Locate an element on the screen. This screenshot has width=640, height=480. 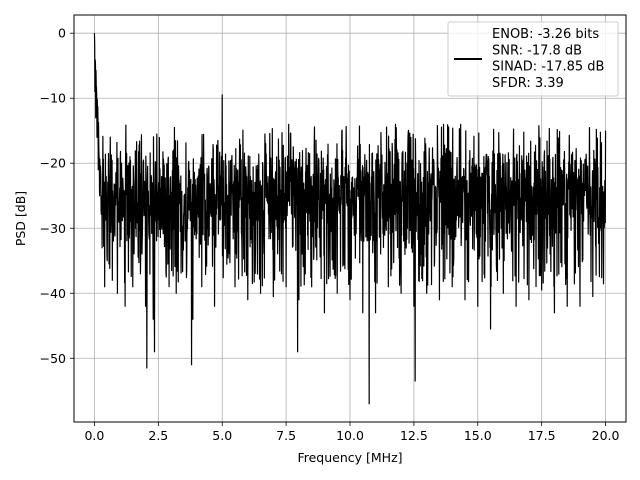
legend-sinad: SINAD: -17.85 dB is located at coordinates (548, 67).